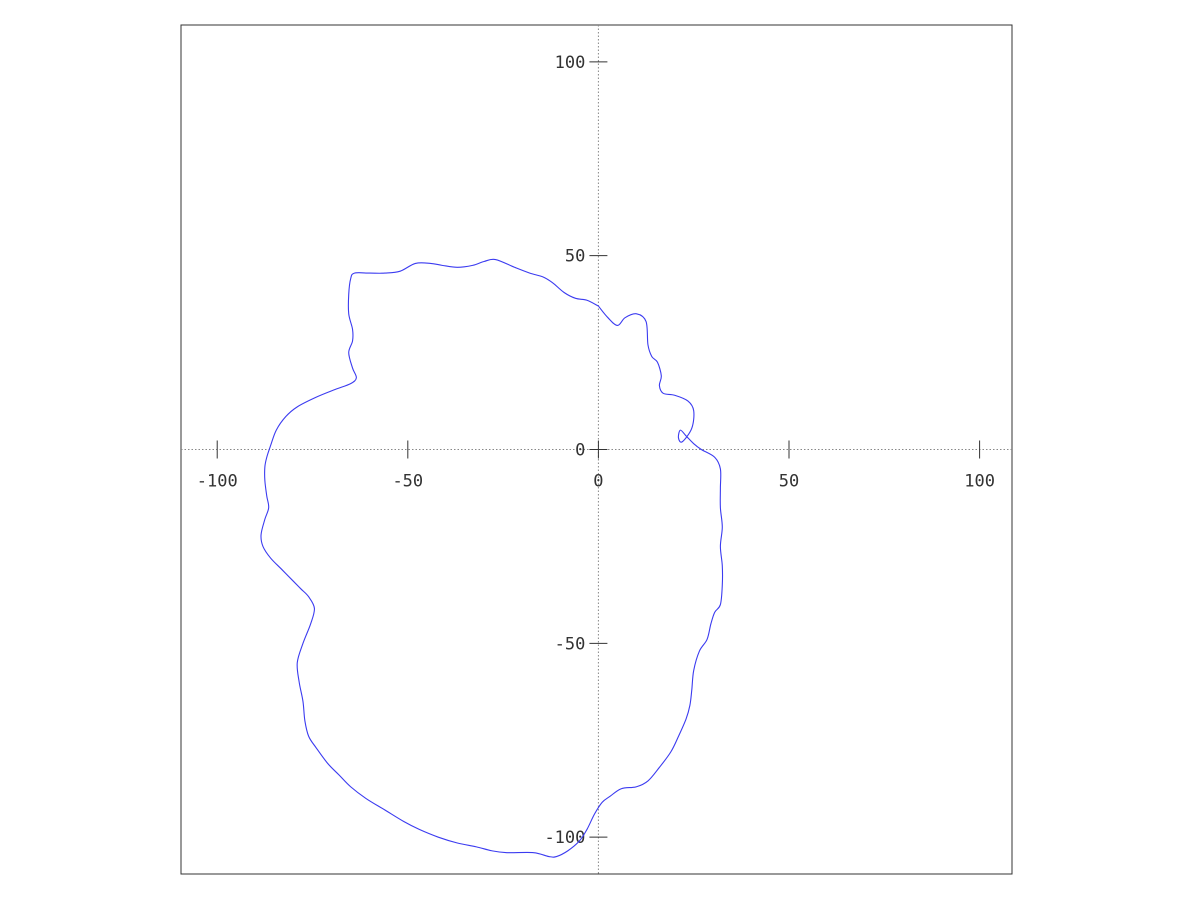 The width and height of the screenshot is (1200, 900). Describe the element at coordinates (979, 482) in the screenshot. I see `x-tick-label: 100` at that location.